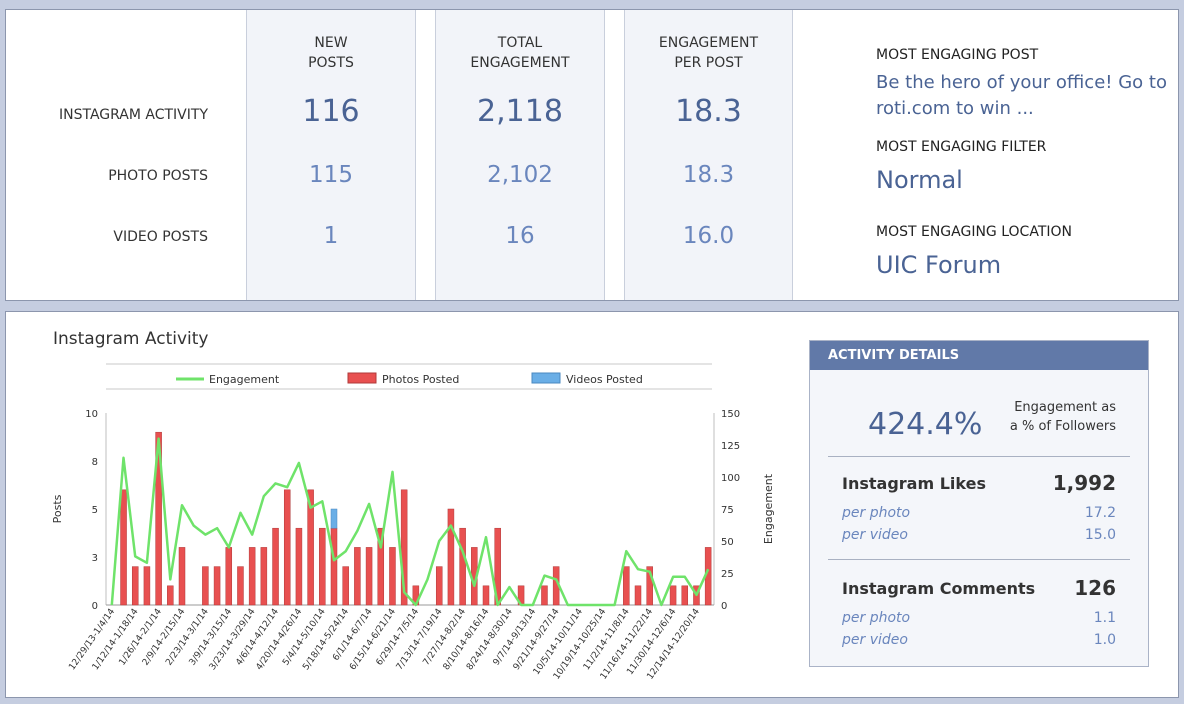  Describe the element at coordinates (95, 462) in the screenshot. I see `y-tick-3: 8` at that location.